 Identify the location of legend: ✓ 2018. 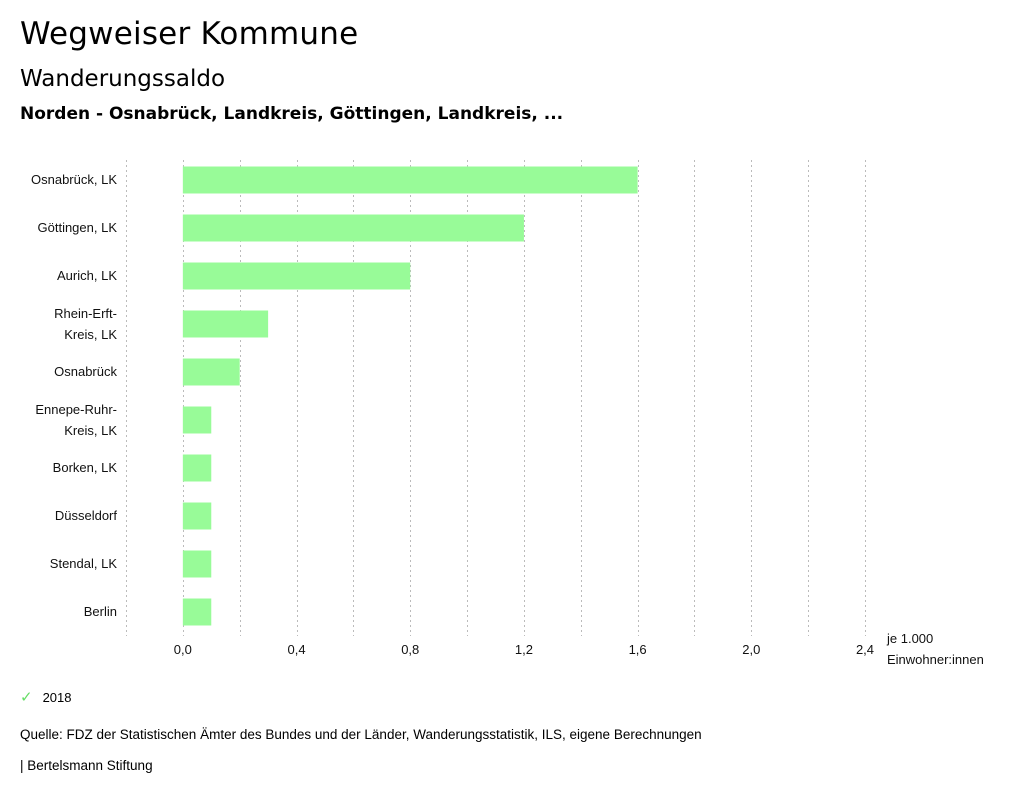
(46, 697).